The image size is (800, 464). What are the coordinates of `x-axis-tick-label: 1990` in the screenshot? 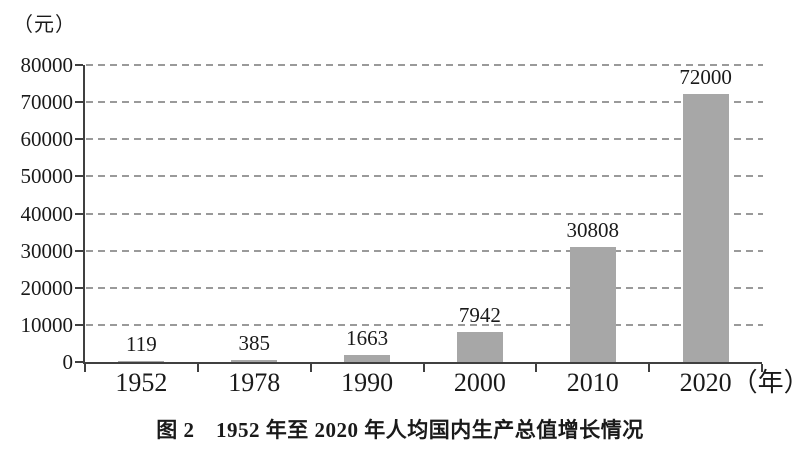 It's located at (367, 382).